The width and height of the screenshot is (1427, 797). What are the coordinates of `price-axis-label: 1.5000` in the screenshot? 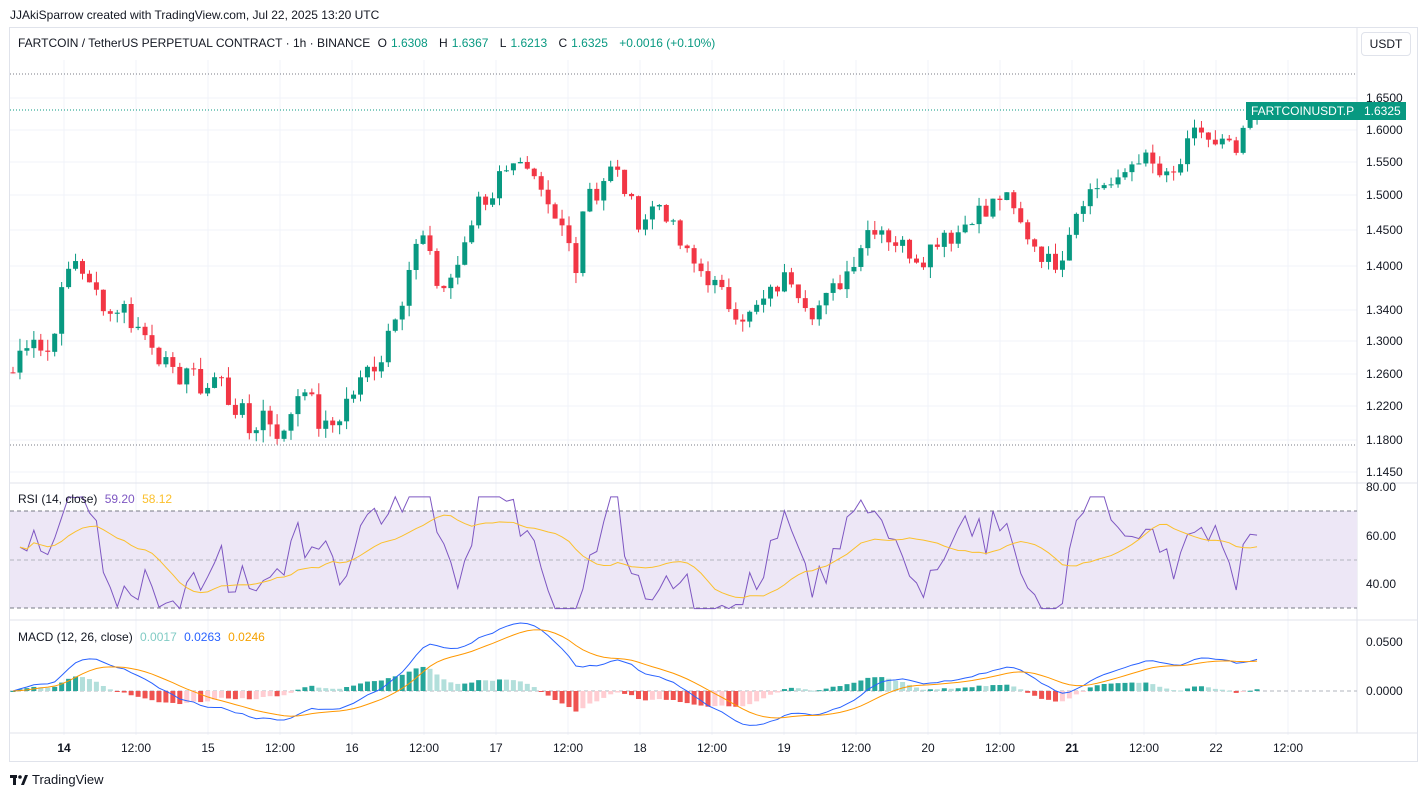 It's located at (1384, 195).